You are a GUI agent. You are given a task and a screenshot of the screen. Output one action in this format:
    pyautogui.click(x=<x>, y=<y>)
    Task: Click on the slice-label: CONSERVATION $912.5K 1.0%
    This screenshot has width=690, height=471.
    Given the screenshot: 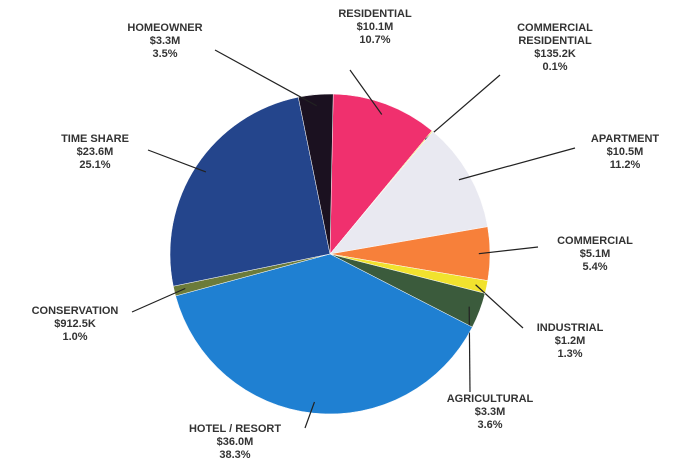 What is the action you would take?
    pyautogui.click(x=75, y=324)
    